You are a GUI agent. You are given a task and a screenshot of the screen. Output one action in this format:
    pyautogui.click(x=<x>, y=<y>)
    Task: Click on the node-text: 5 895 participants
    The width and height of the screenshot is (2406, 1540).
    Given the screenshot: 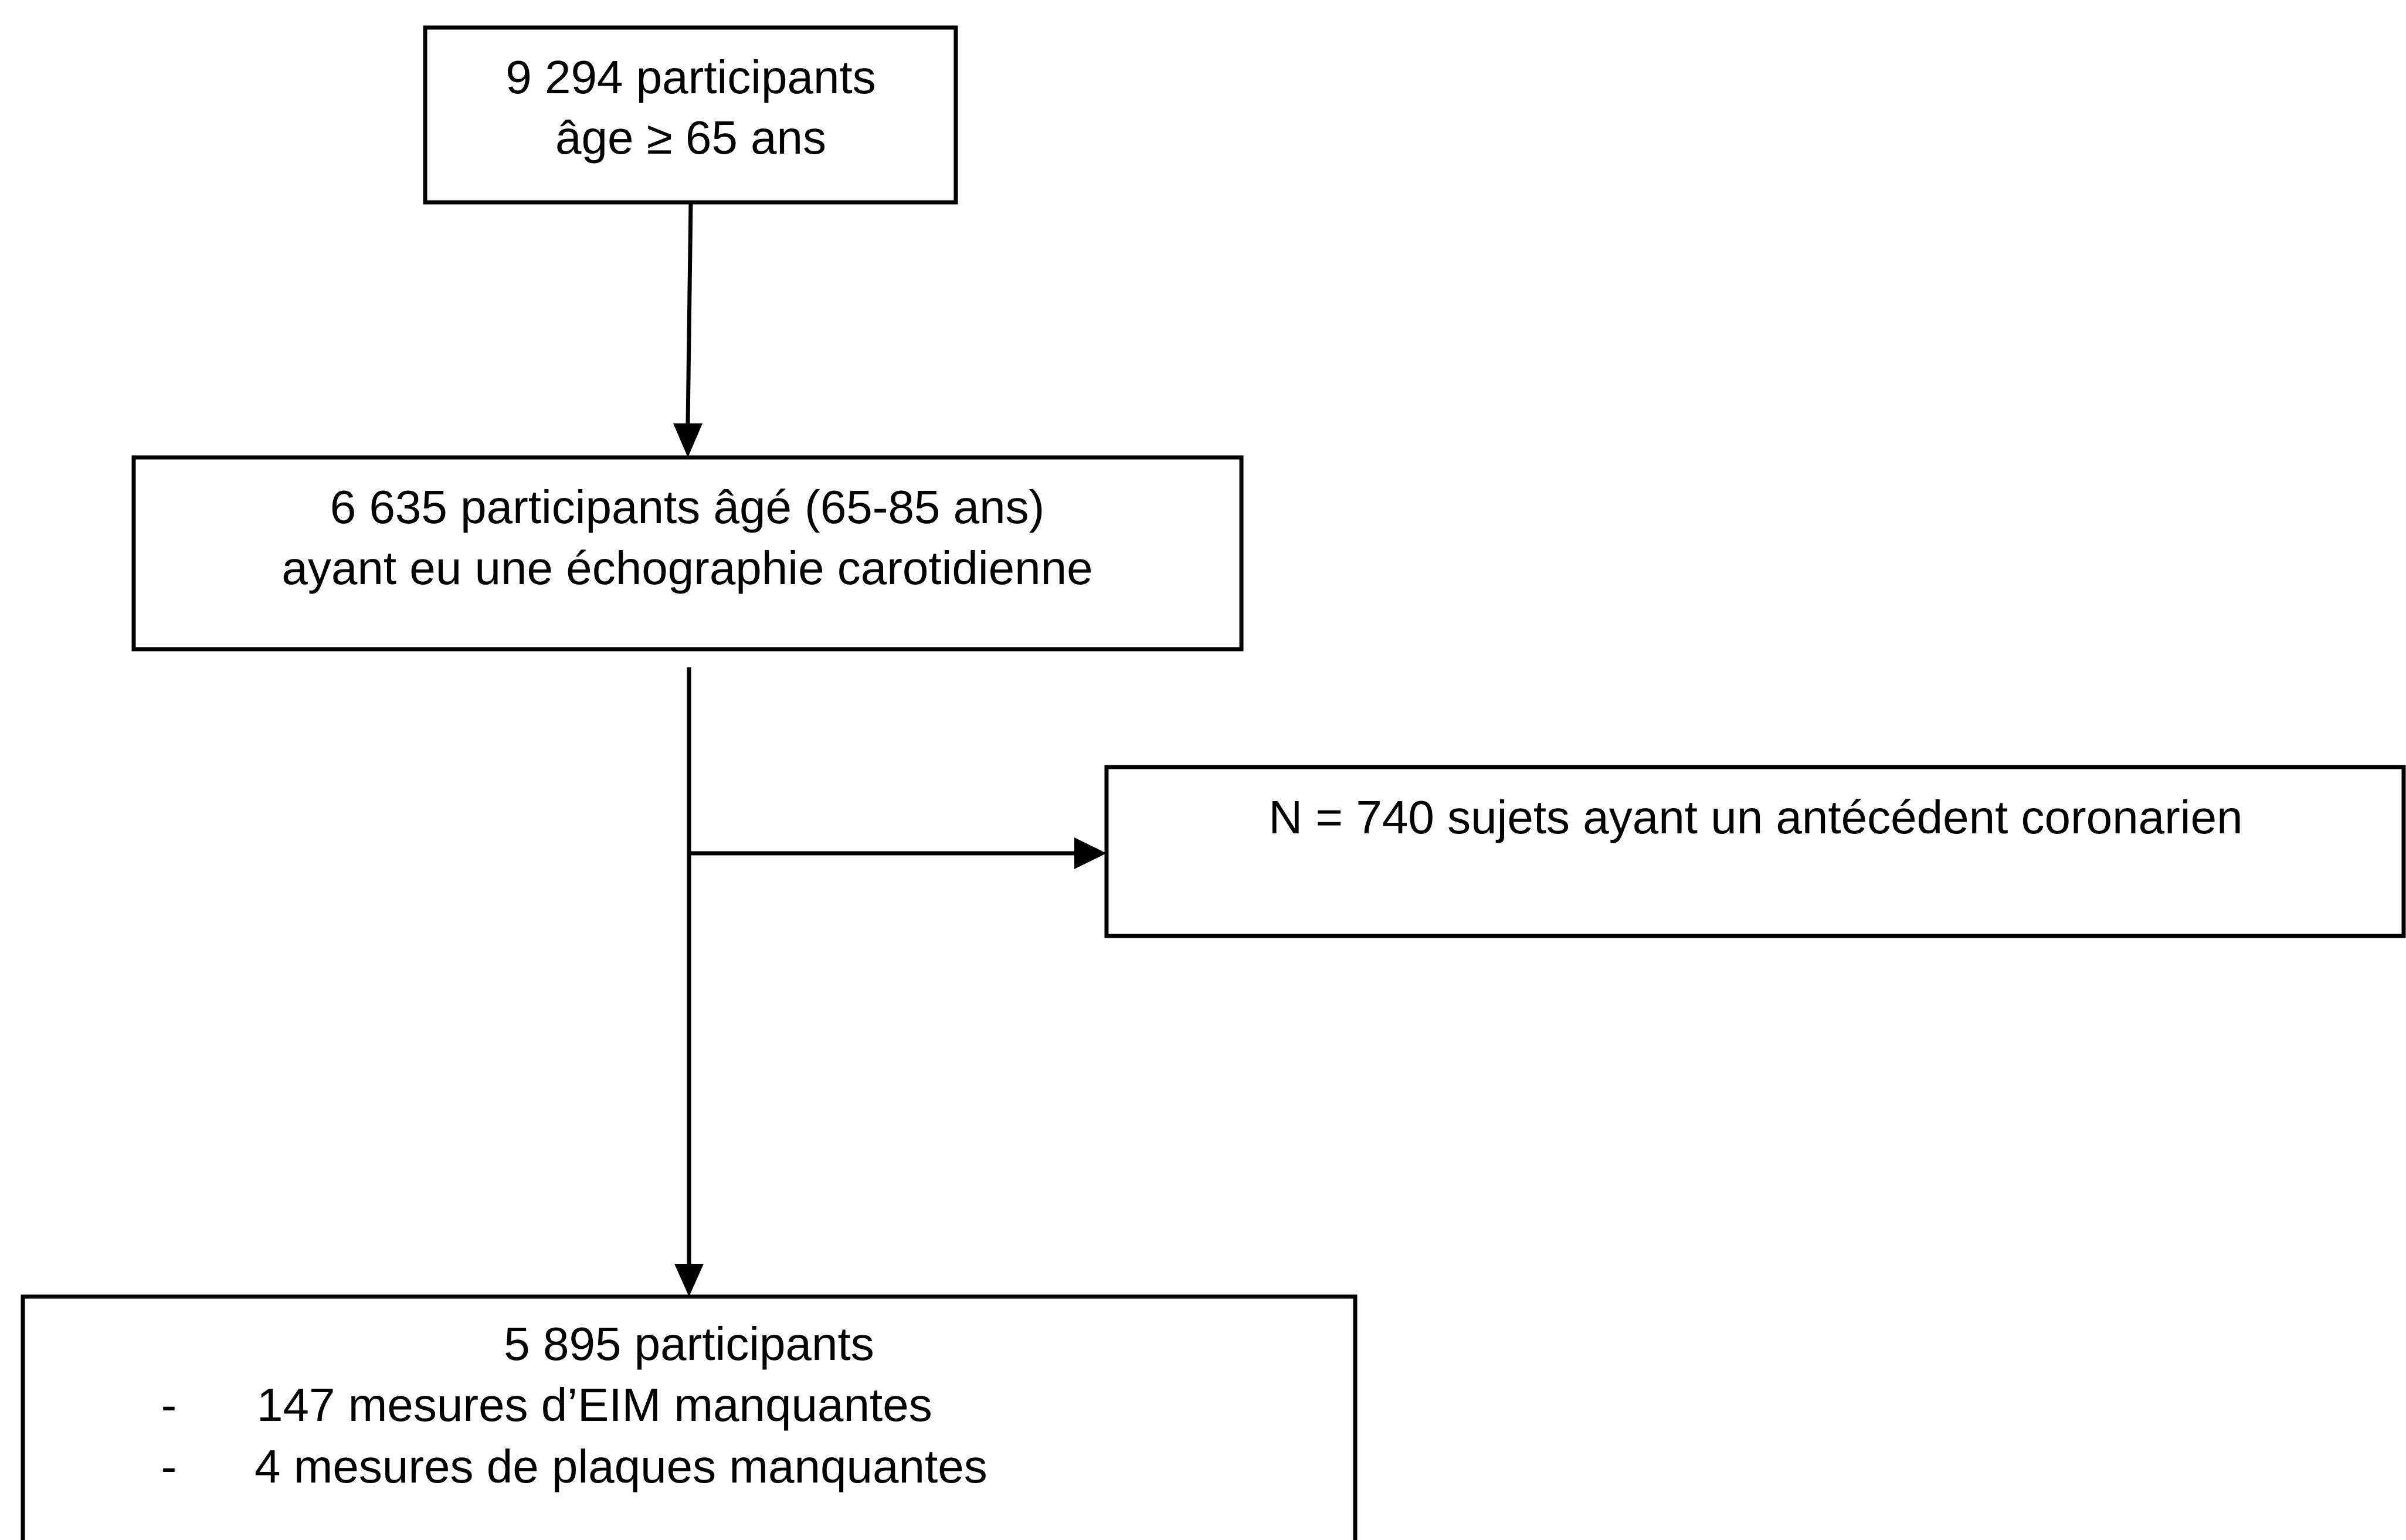 What is the action you would take?
    pyautogui.click(x=689, y=1344)
    